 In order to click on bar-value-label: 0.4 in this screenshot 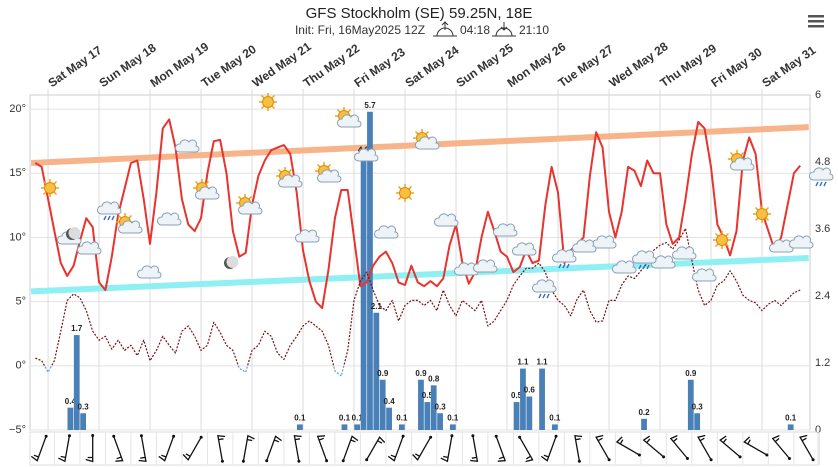, I will do `click(390, 401)`.